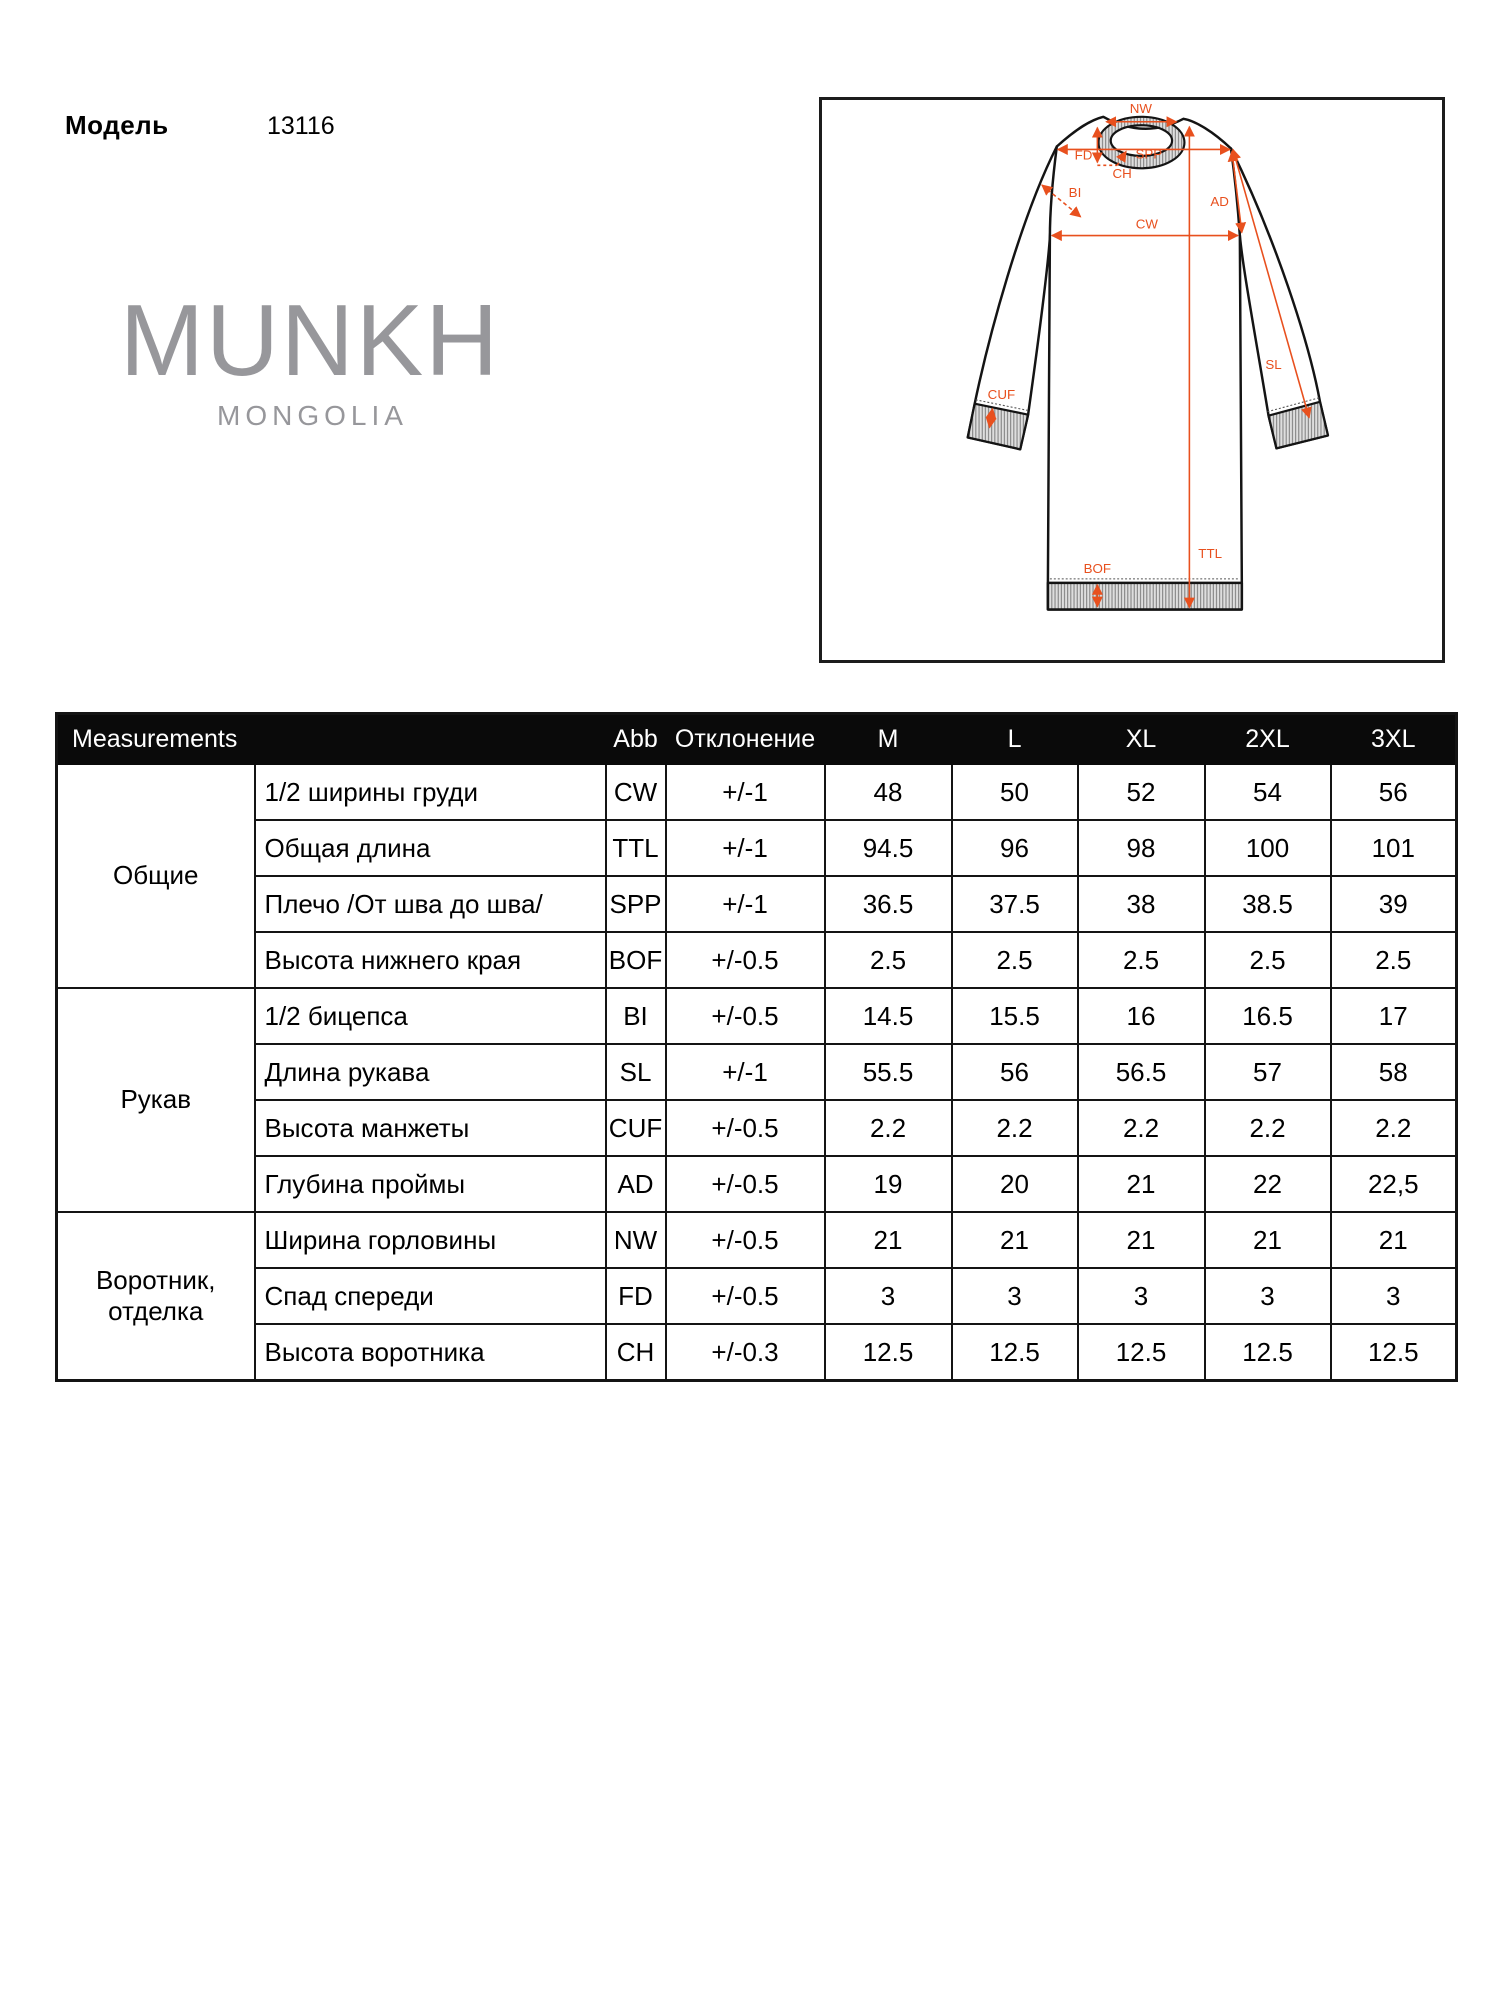 This screenshot has height=2000, width=1500. What do you see at coordinates (312, 415) in the screenshot?
I see `brand-country: MONGOLIA` at bounding box center [312, 415].